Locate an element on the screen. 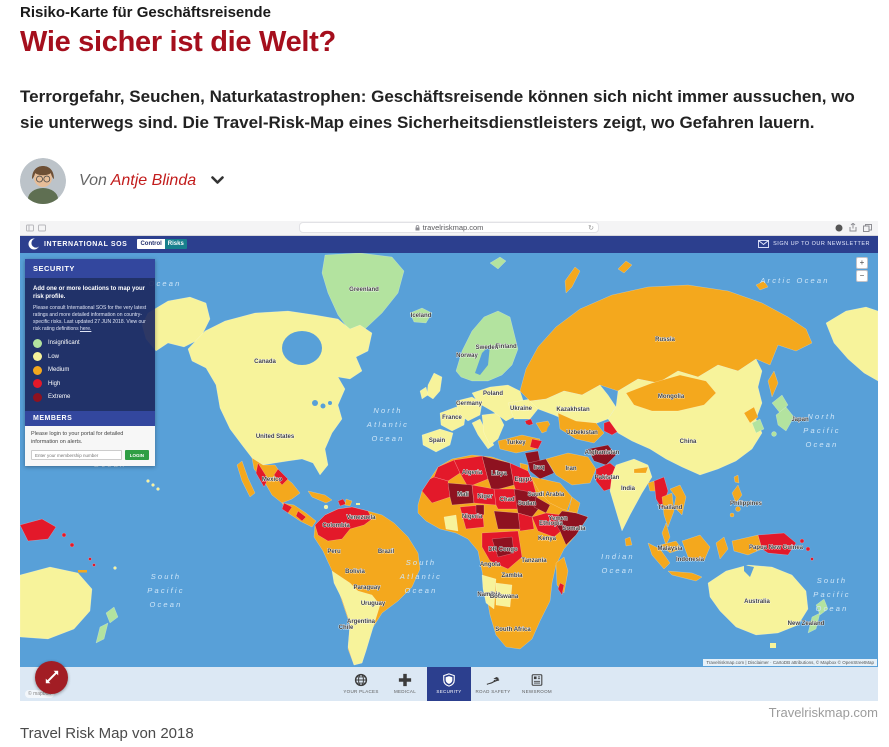 This screenshot has width=889, height=747. share-icon is located at coordinates (853, 227).